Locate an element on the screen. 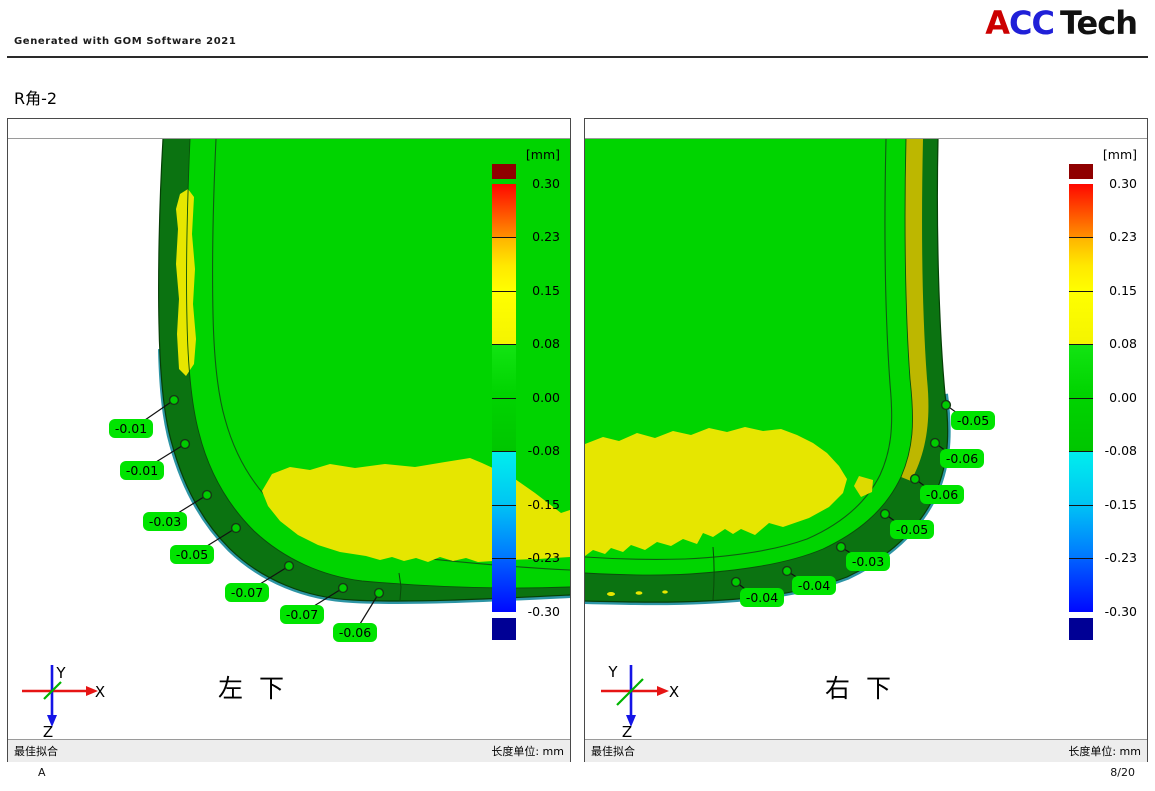  view-name: 左下 is located at coordinates (259, 688).